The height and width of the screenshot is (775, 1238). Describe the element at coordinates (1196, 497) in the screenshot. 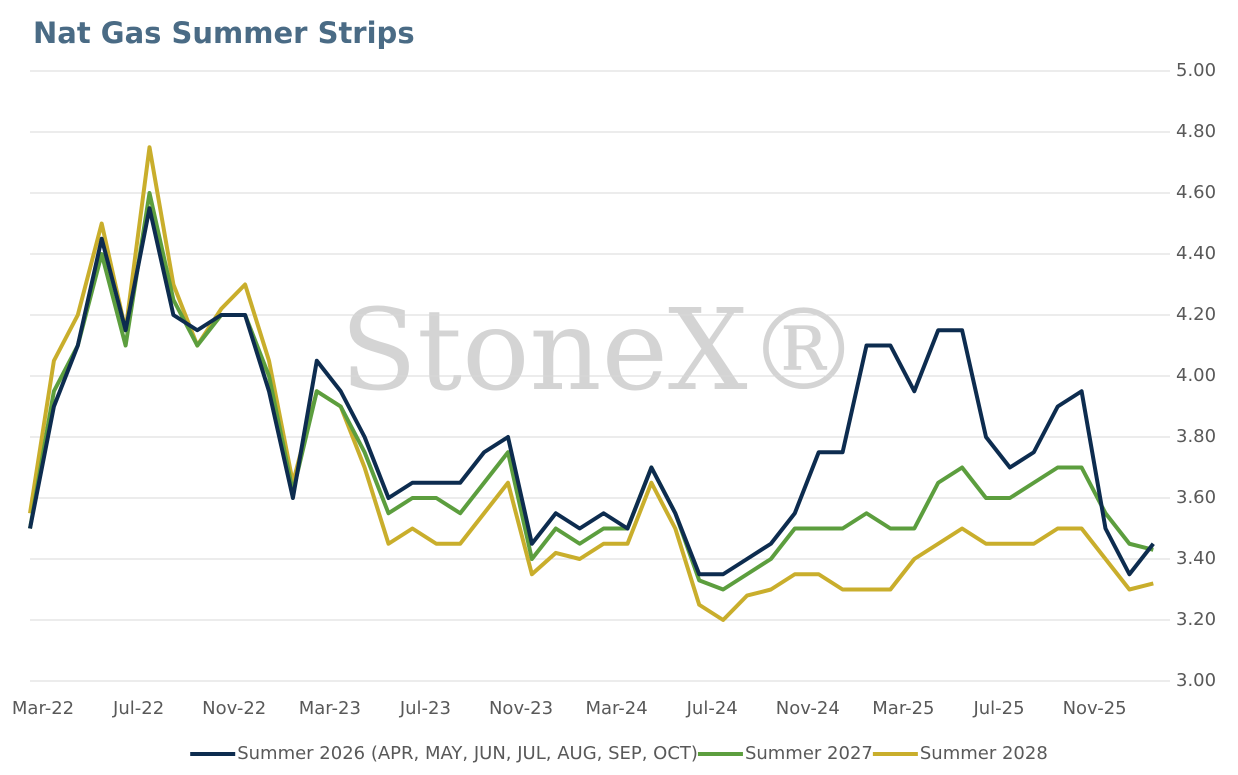

I see `y-tick-label: 3.60` at that location.